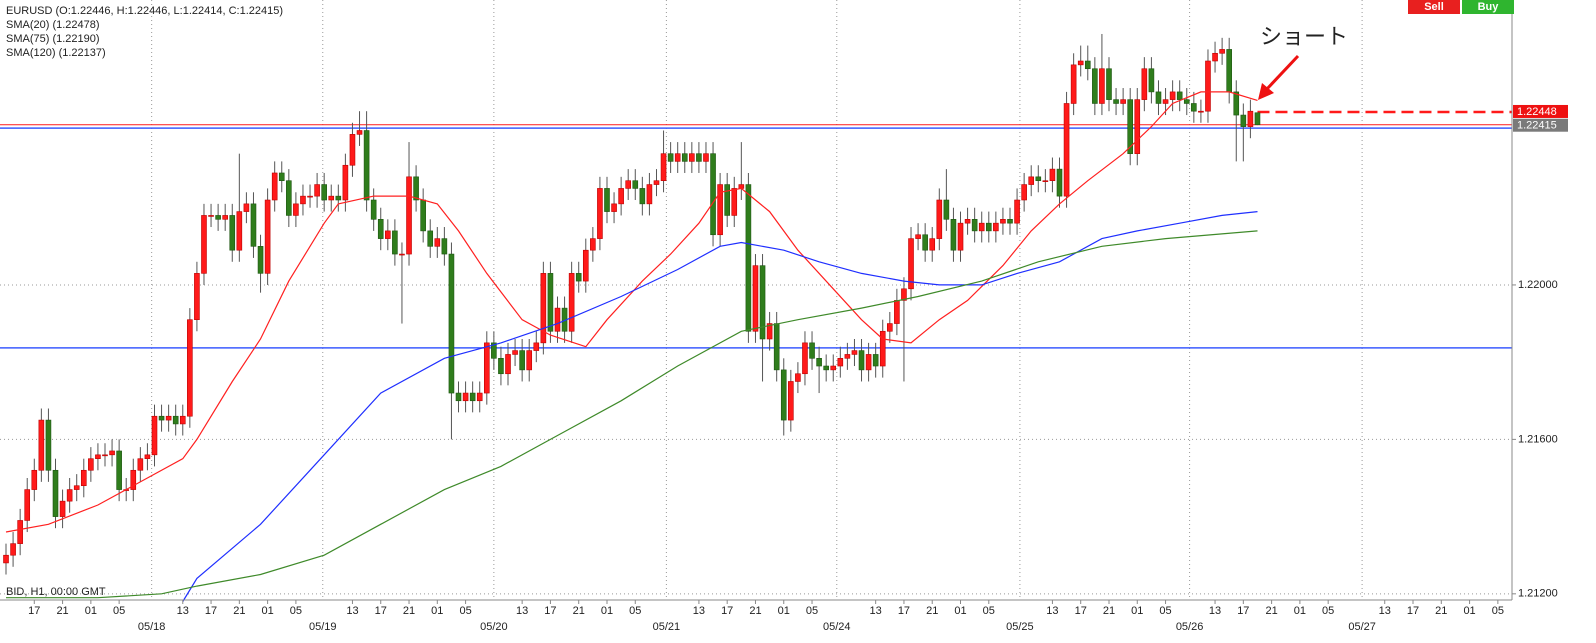 This screenshot has width=1596, height=643. I want to click on date-label: 05/26, so click(1190, 627).